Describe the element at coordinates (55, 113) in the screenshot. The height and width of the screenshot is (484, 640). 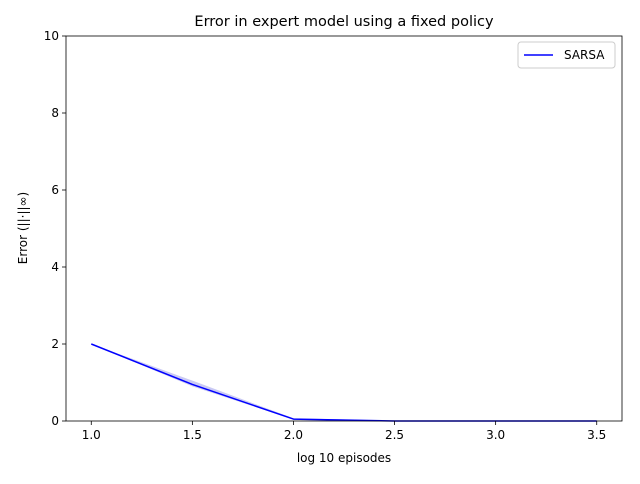
I see `y-tick-label: 8` at that location.